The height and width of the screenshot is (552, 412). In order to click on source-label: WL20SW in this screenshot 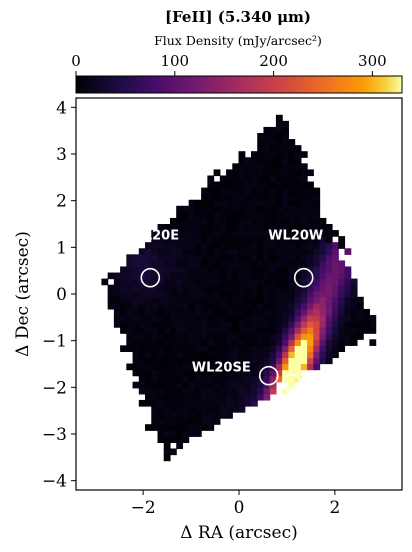, I will do `click(338, 388)`.